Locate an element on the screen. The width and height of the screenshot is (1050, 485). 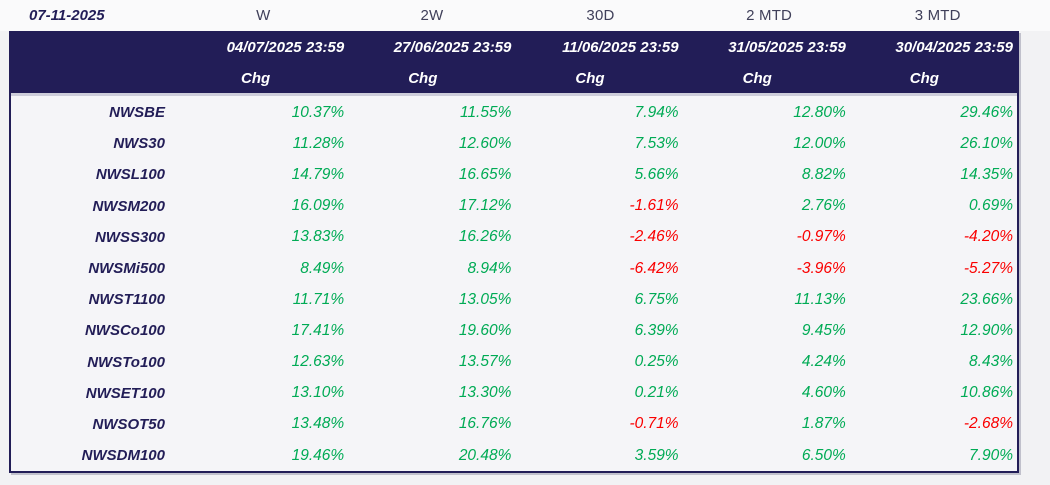
chg-value-3mtd: 14.35% is located at coordinates (986, 174).